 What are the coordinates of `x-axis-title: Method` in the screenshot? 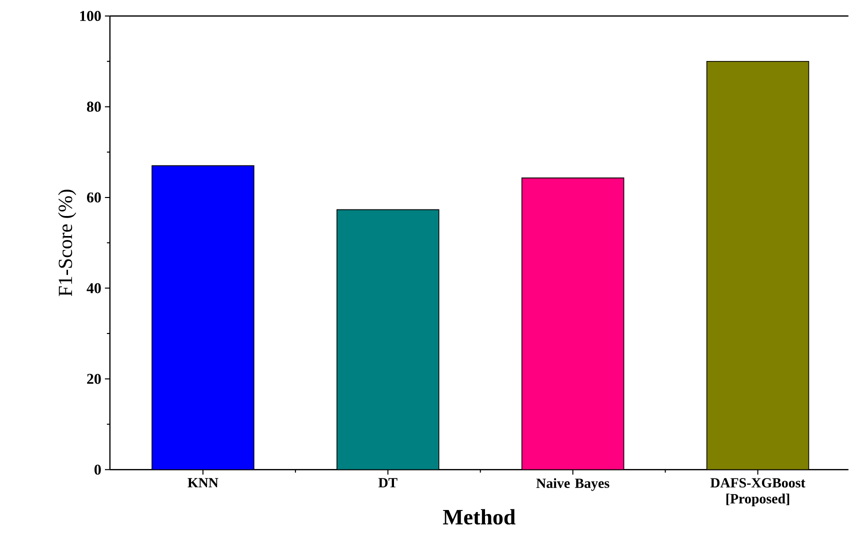 It's located at (479, 517).